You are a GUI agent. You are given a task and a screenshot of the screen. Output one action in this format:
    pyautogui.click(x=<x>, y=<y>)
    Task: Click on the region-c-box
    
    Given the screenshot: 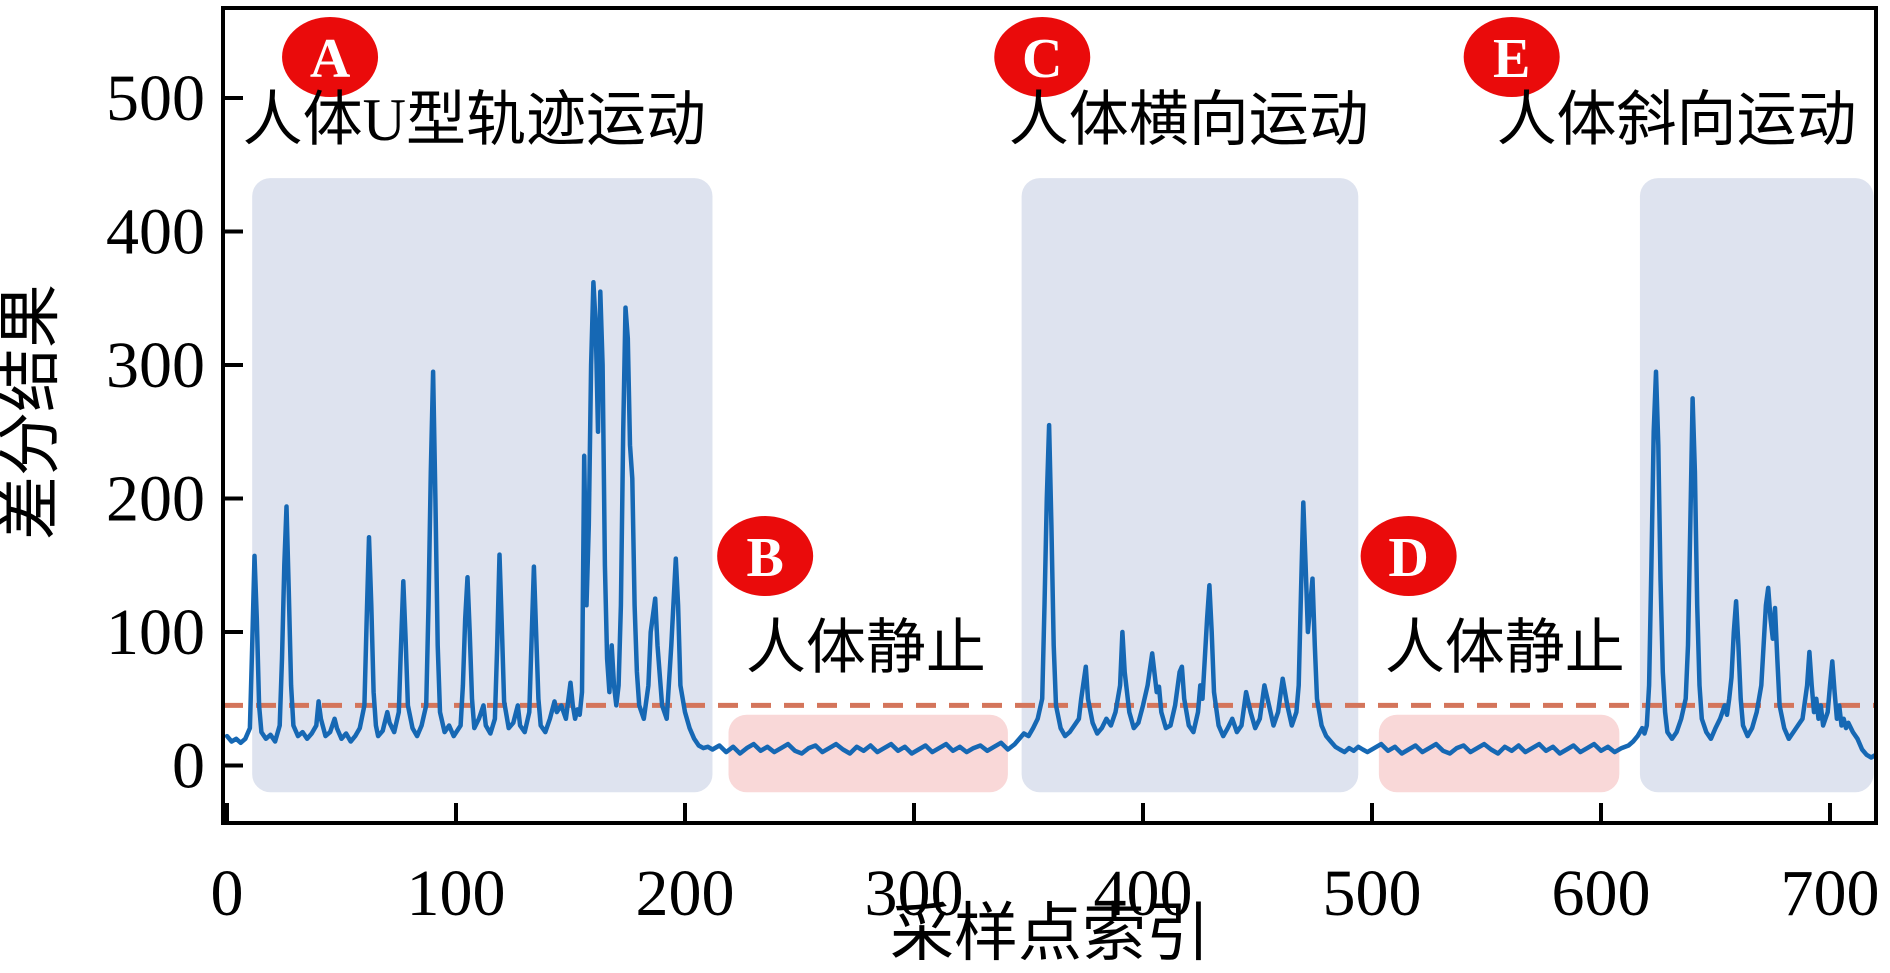 What is the action you would take?
    pyautogui.click(x=1190, y=485)
    